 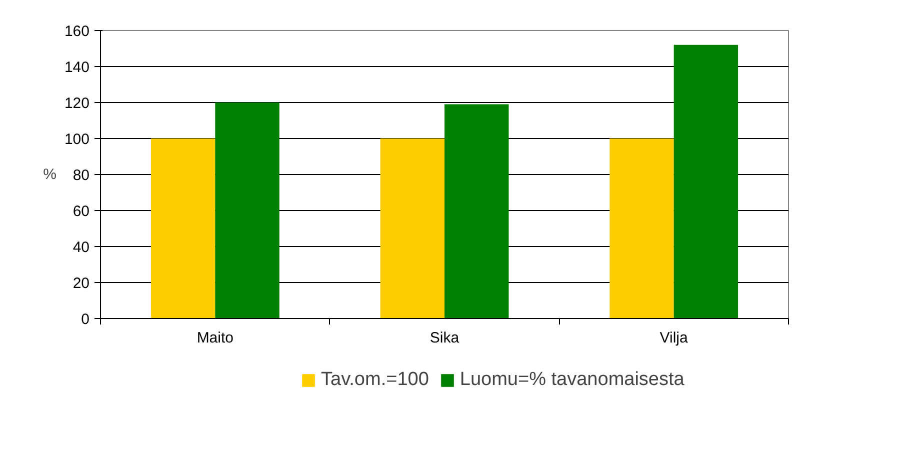 I want to click on x-tick-label: Vilja, so click(x=674, y=338).